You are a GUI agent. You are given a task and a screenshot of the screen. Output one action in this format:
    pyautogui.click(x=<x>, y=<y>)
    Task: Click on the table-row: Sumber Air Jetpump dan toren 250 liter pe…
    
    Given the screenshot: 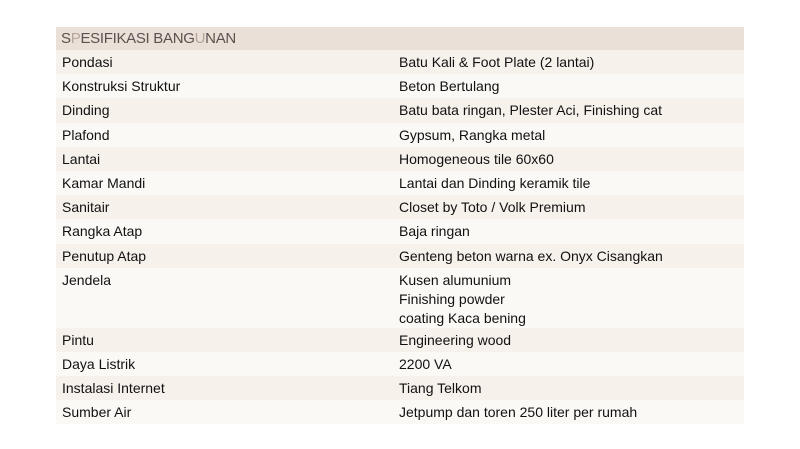 What is the action you would take?
    pyautogui.click(x=400, y=412)
    